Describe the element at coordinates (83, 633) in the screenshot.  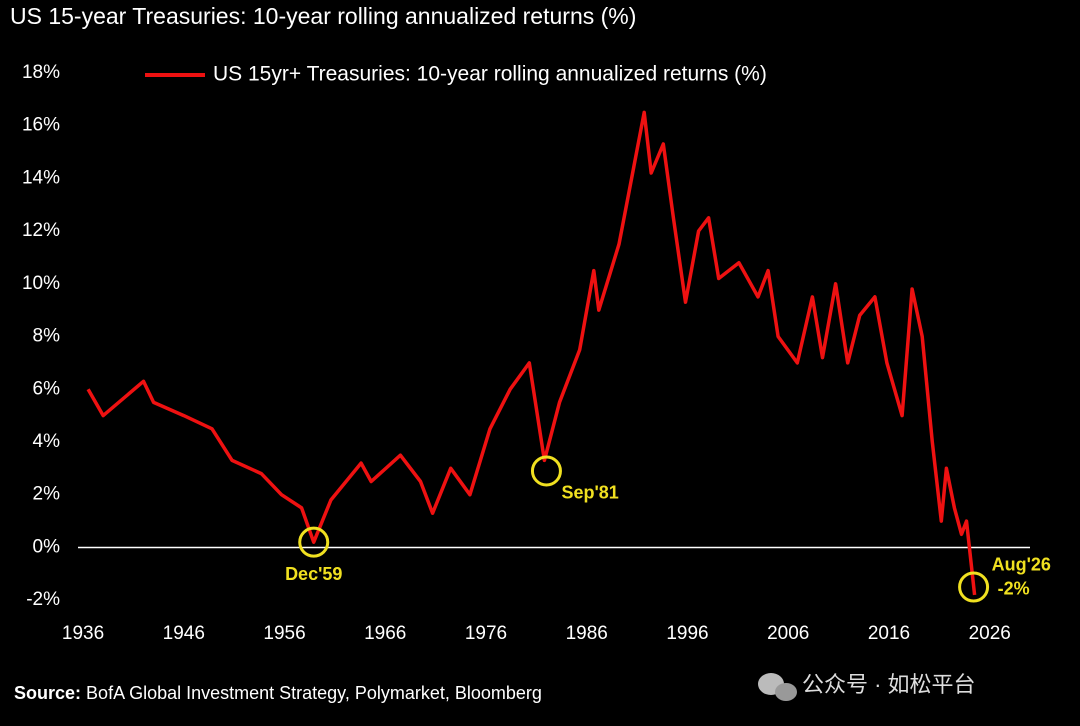
I see `x-tick-label: 1936` at that location.